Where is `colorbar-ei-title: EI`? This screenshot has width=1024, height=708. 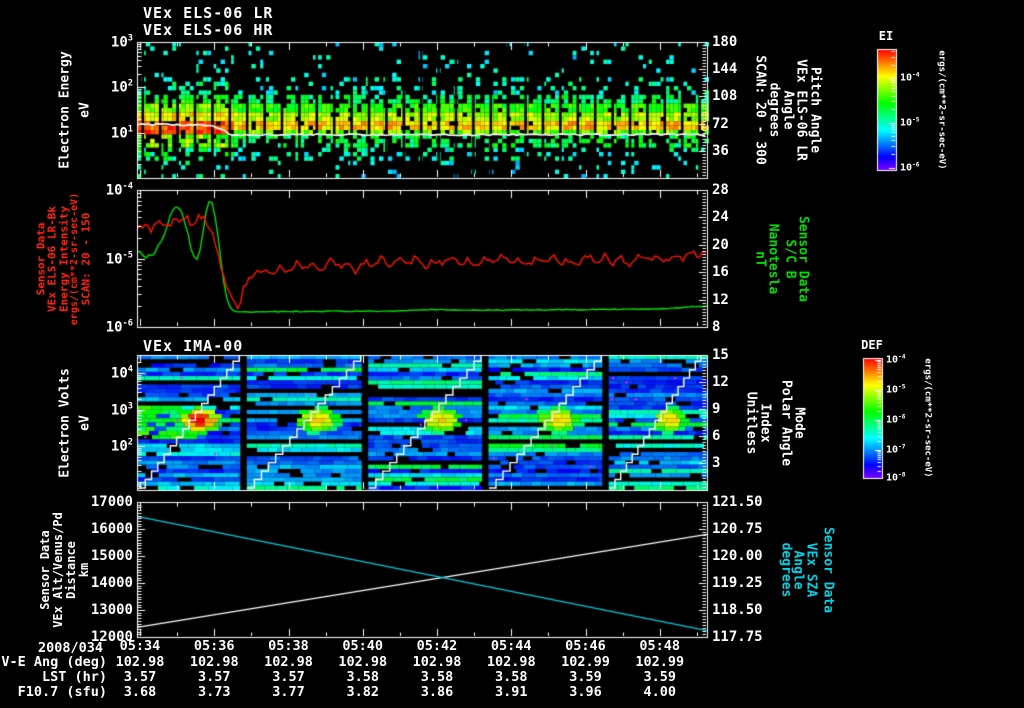
colorbar-ei-title: EI is located at coordinates (886, 36).